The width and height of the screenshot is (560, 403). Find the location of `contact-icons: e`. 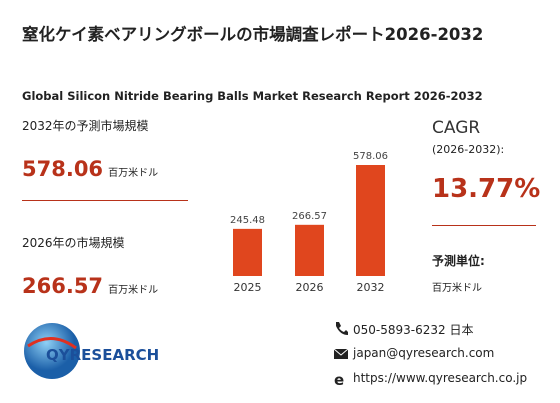

contact-icons: e is located at coordinates (341, 355).